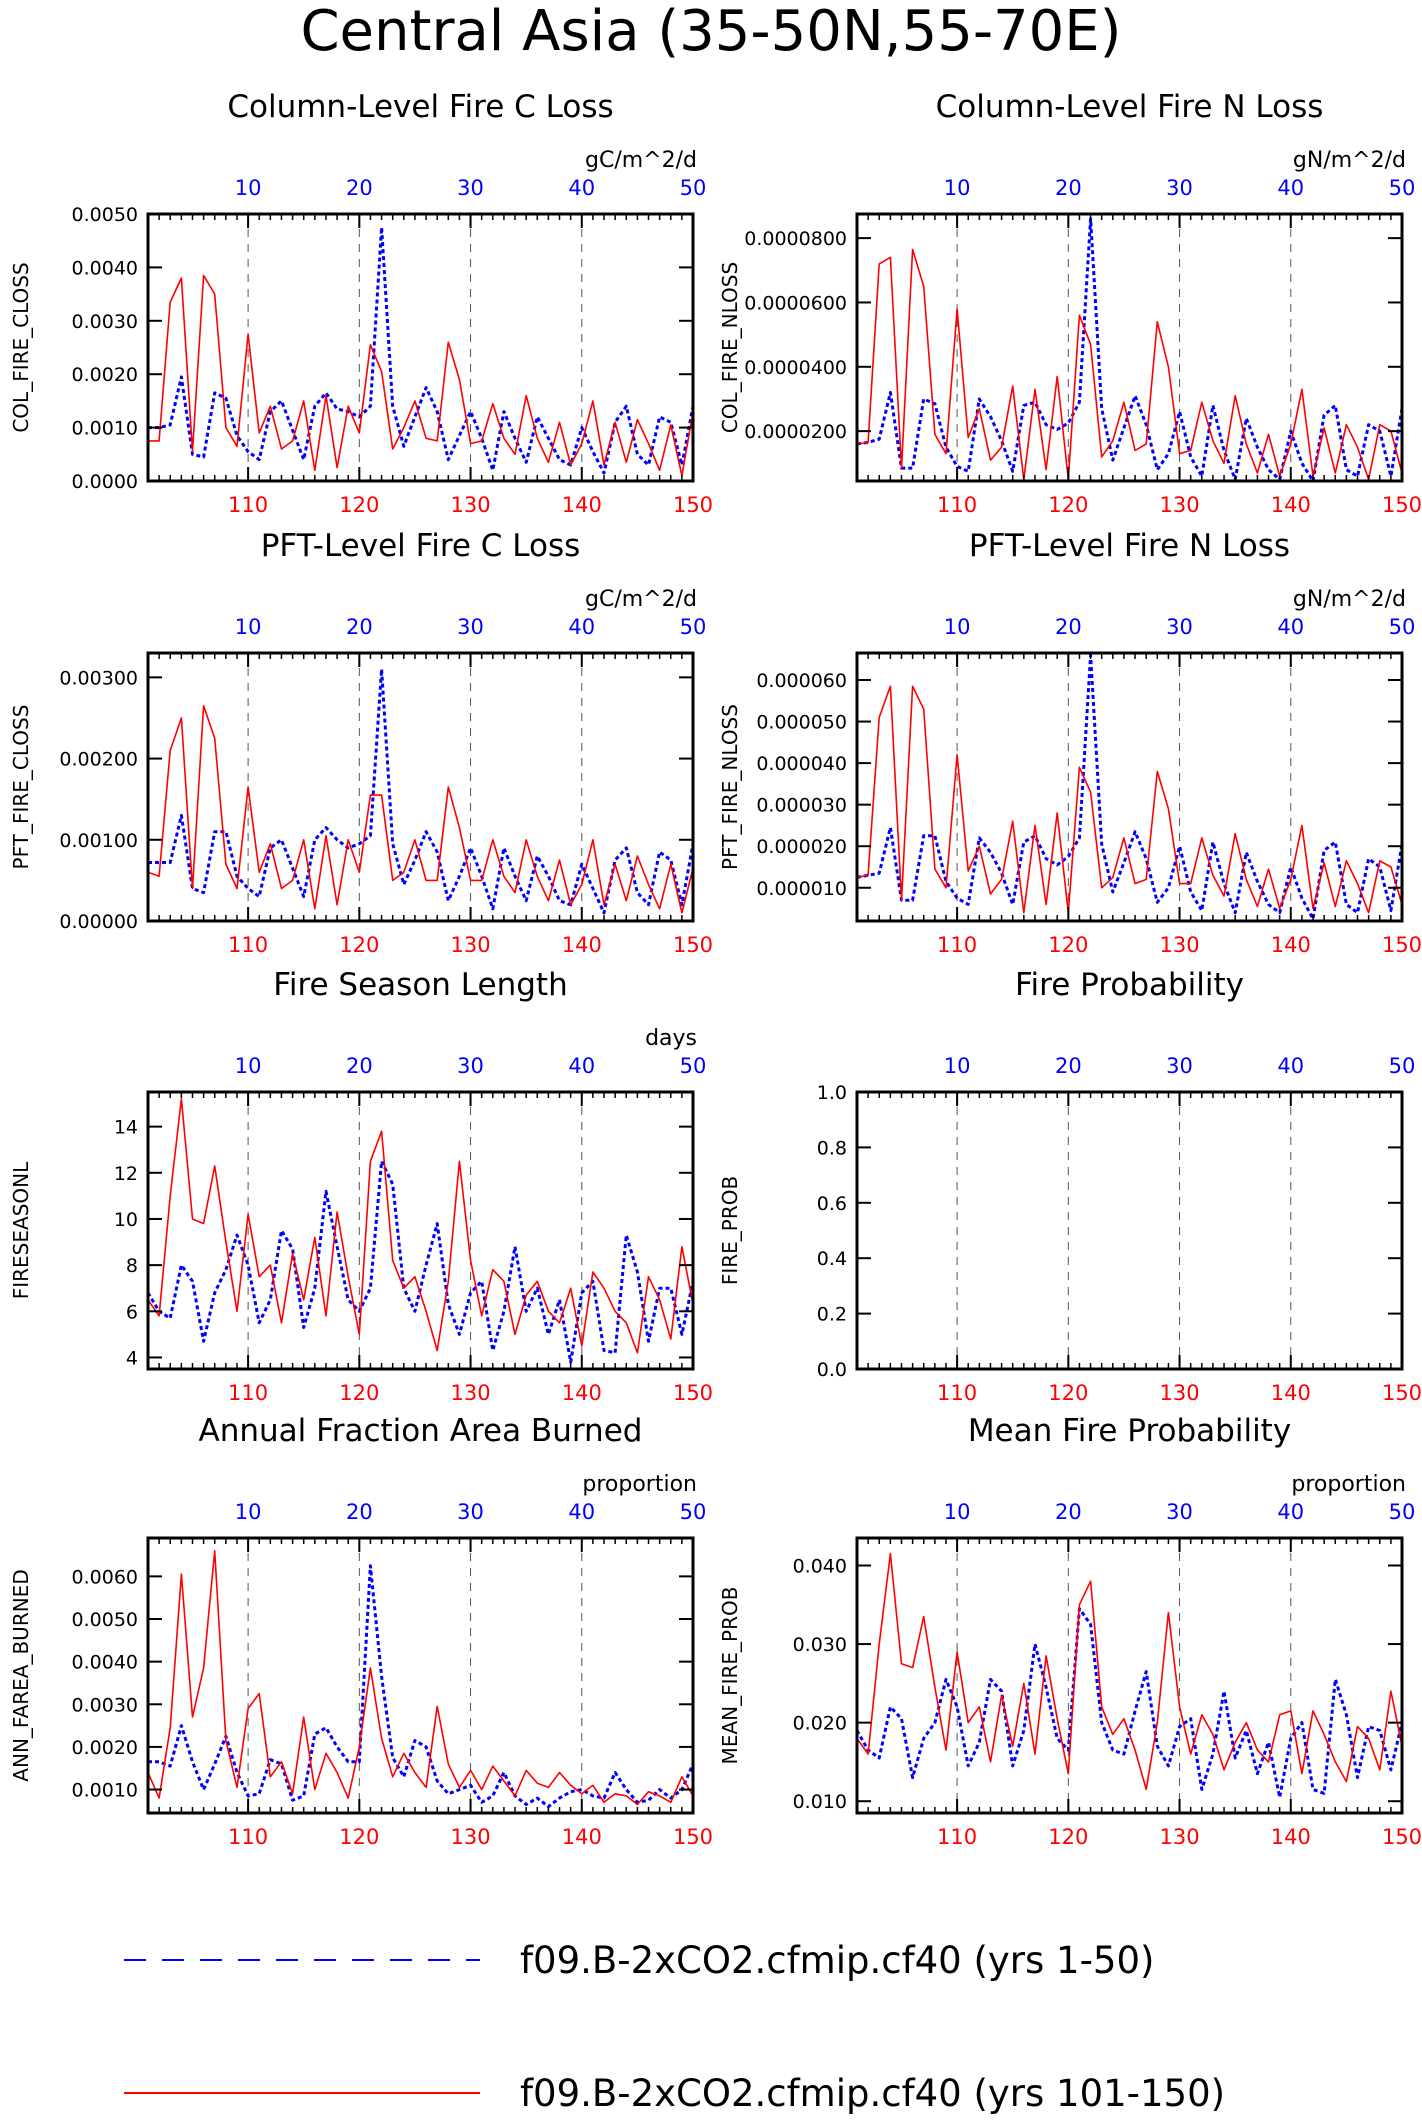  I want to click on y-tick-label: 0.0050, so click(105, 1620).